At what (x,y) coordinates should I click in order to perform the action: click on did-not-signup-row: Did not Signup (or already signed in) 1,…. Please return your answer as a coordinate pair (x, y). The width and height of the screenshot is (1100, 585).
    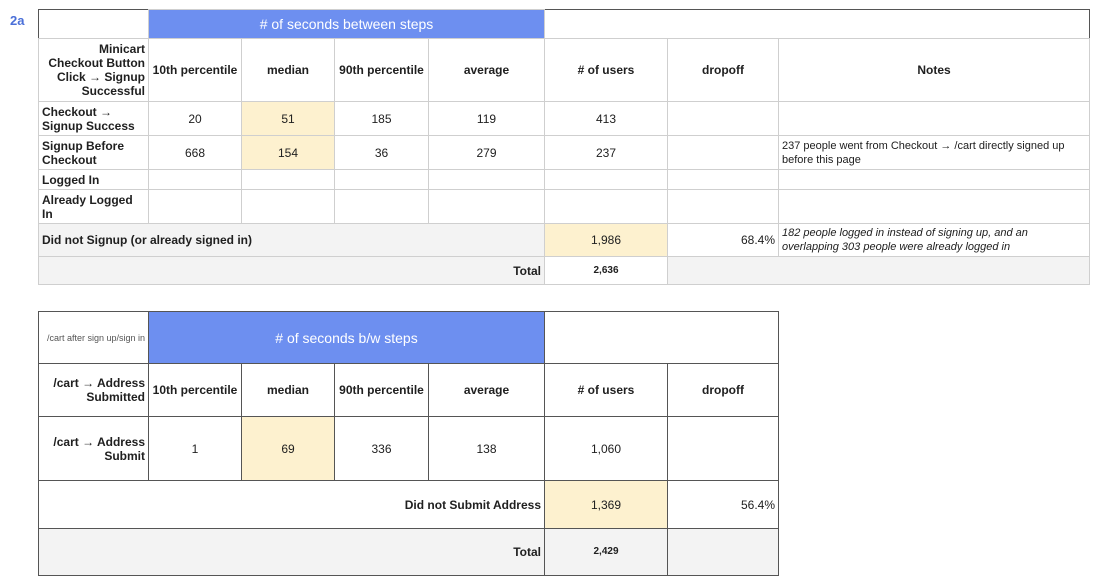
    Looking at the image, I should click on (564, 240).